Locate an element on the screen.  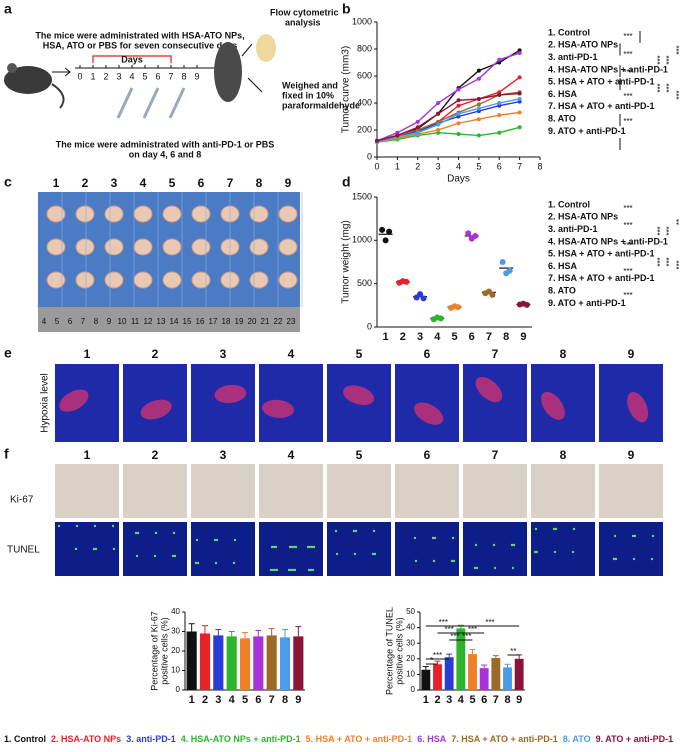
x-tick-label: 1 is located at coordinates (192, 700).